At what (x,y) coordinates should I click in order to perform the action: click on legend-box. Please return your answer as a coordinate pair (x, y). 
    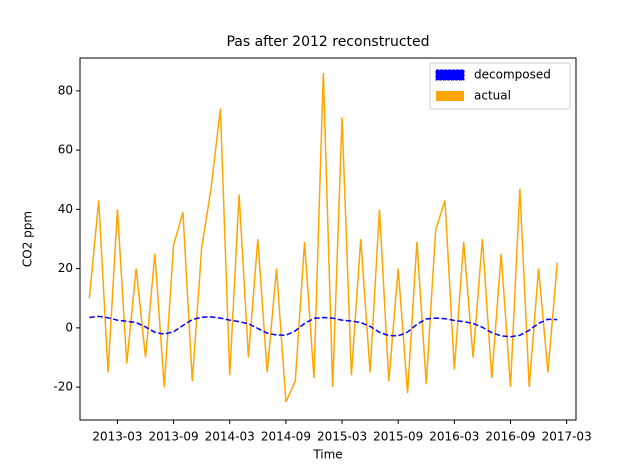
    Looking at the image, I should click on (500, 86).